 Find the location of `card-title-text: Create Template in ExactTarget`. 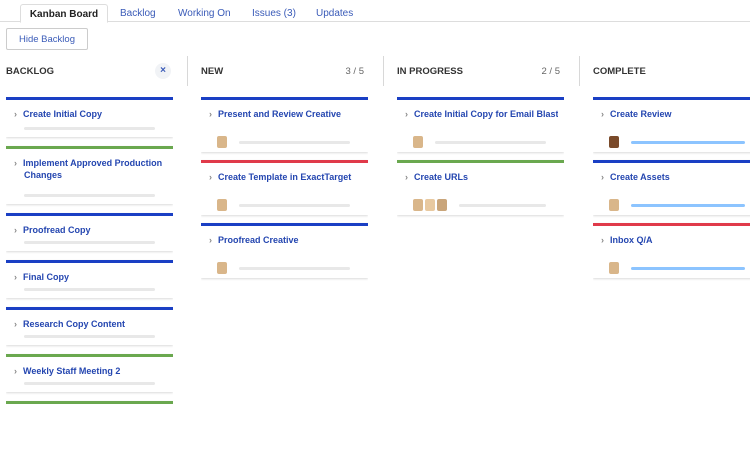

card-title-text: Create Template in ExactTarget is located at coordinates (285, 177).